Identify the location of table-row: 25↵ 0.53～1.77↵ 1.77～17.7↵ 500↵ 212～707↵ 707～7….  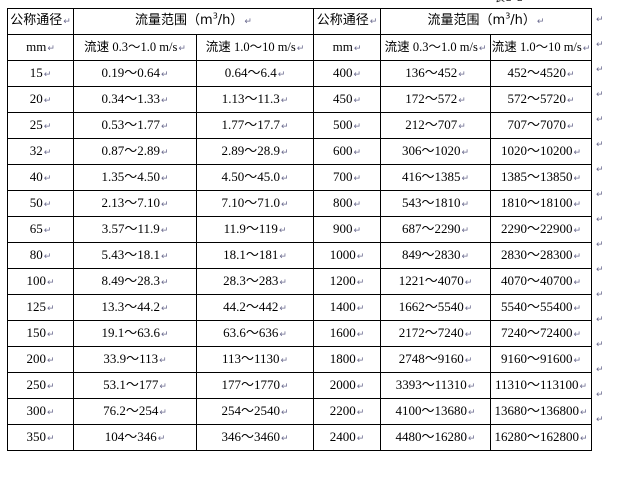
(299, 125).